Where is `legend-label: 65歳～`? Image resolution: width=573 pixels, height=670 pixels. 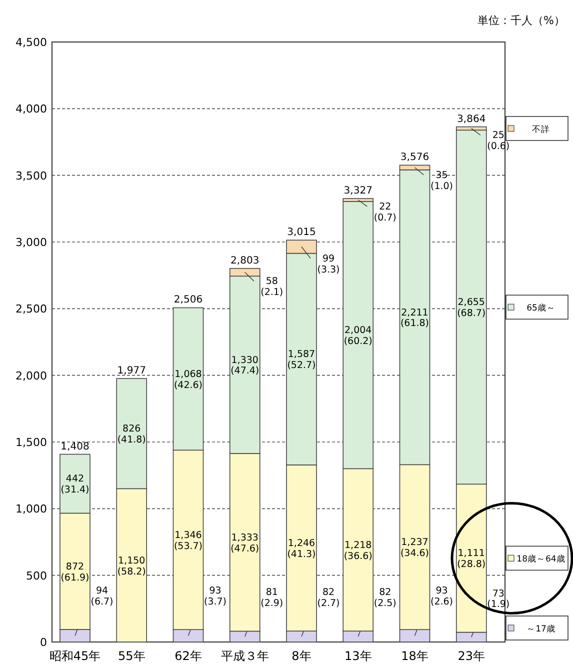
legend-label: 65歳～ is located at coordinates (541, 308).